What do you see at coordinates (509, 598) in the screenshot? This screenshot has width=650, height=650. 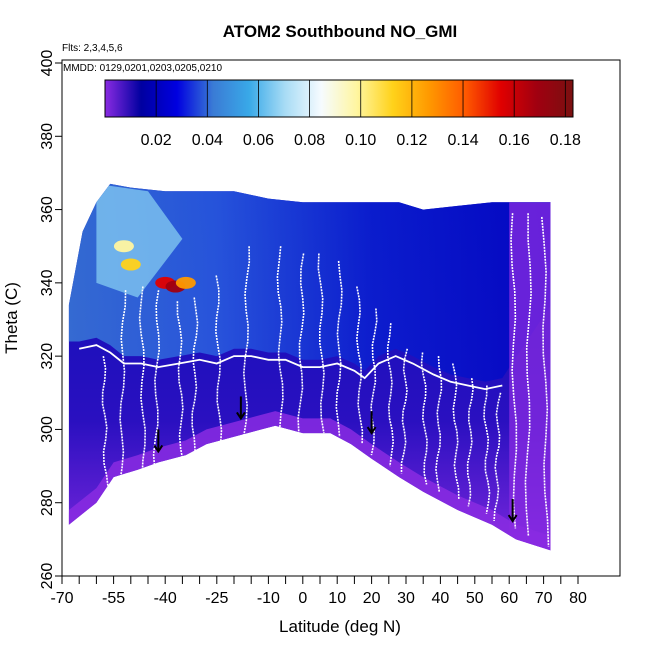 I see `x-tick-label: 60` at bounding box center [509, 598].